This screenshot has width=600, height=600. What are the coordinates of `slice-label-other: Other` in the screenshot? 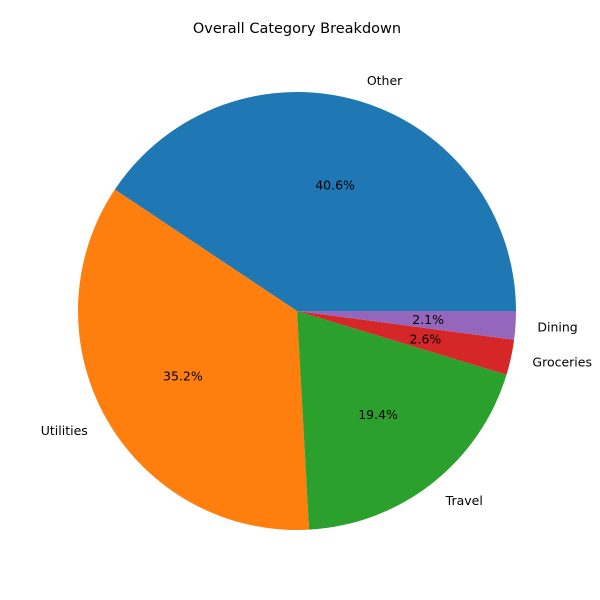 It's located at (385, 80).